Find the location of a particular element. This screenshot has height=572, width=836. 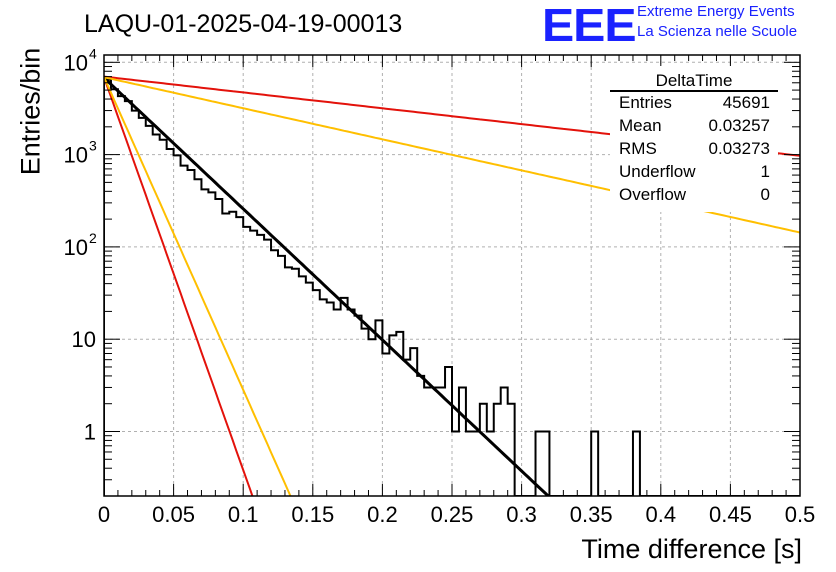

y-tick-exponent: 4 is located at coordinates (93, 53).